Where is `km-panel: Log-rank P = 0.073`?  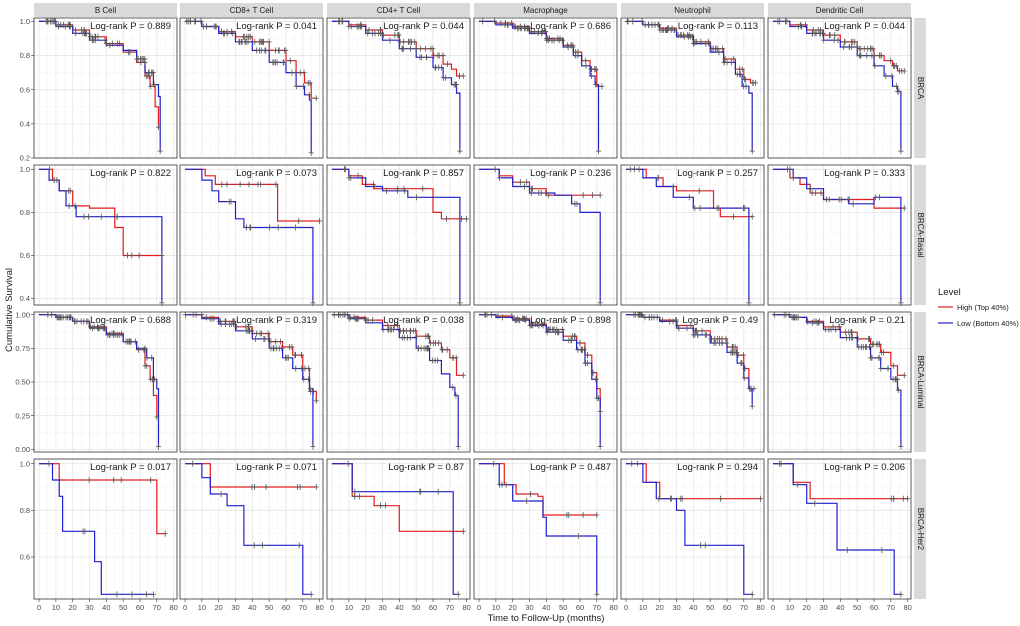 km-panel: Log-rank P = 0.073 is located at coordinates (251, 235).